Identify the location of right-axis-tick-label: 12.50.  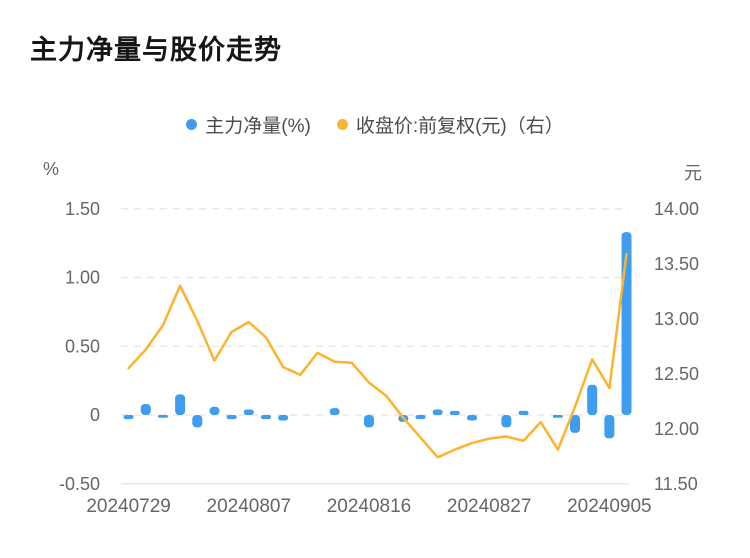
(676, 374).